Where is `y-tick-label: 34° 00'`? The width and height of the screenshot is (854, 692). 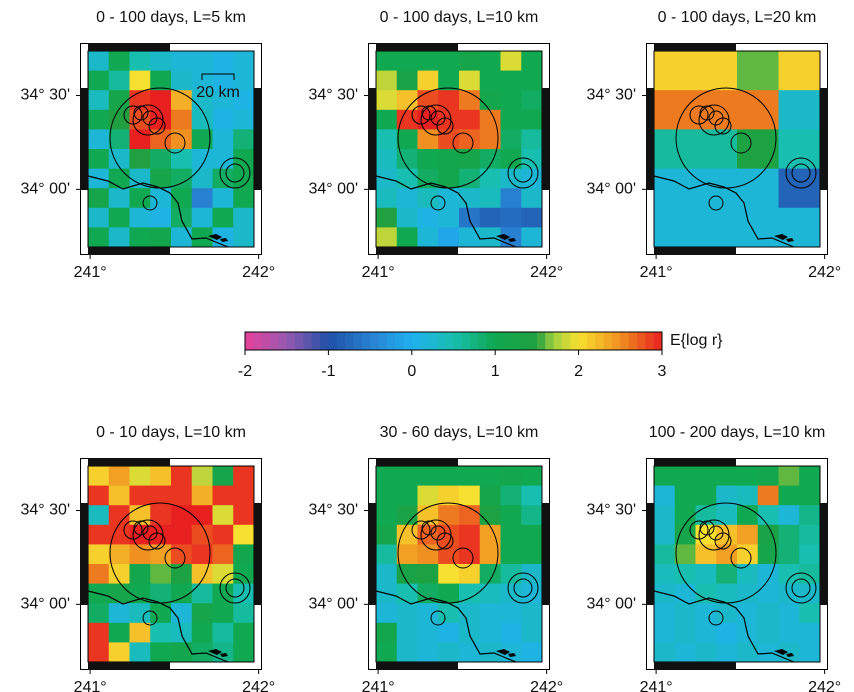 y-tick-label: 34° 00' is located at coordinates (46, 189).